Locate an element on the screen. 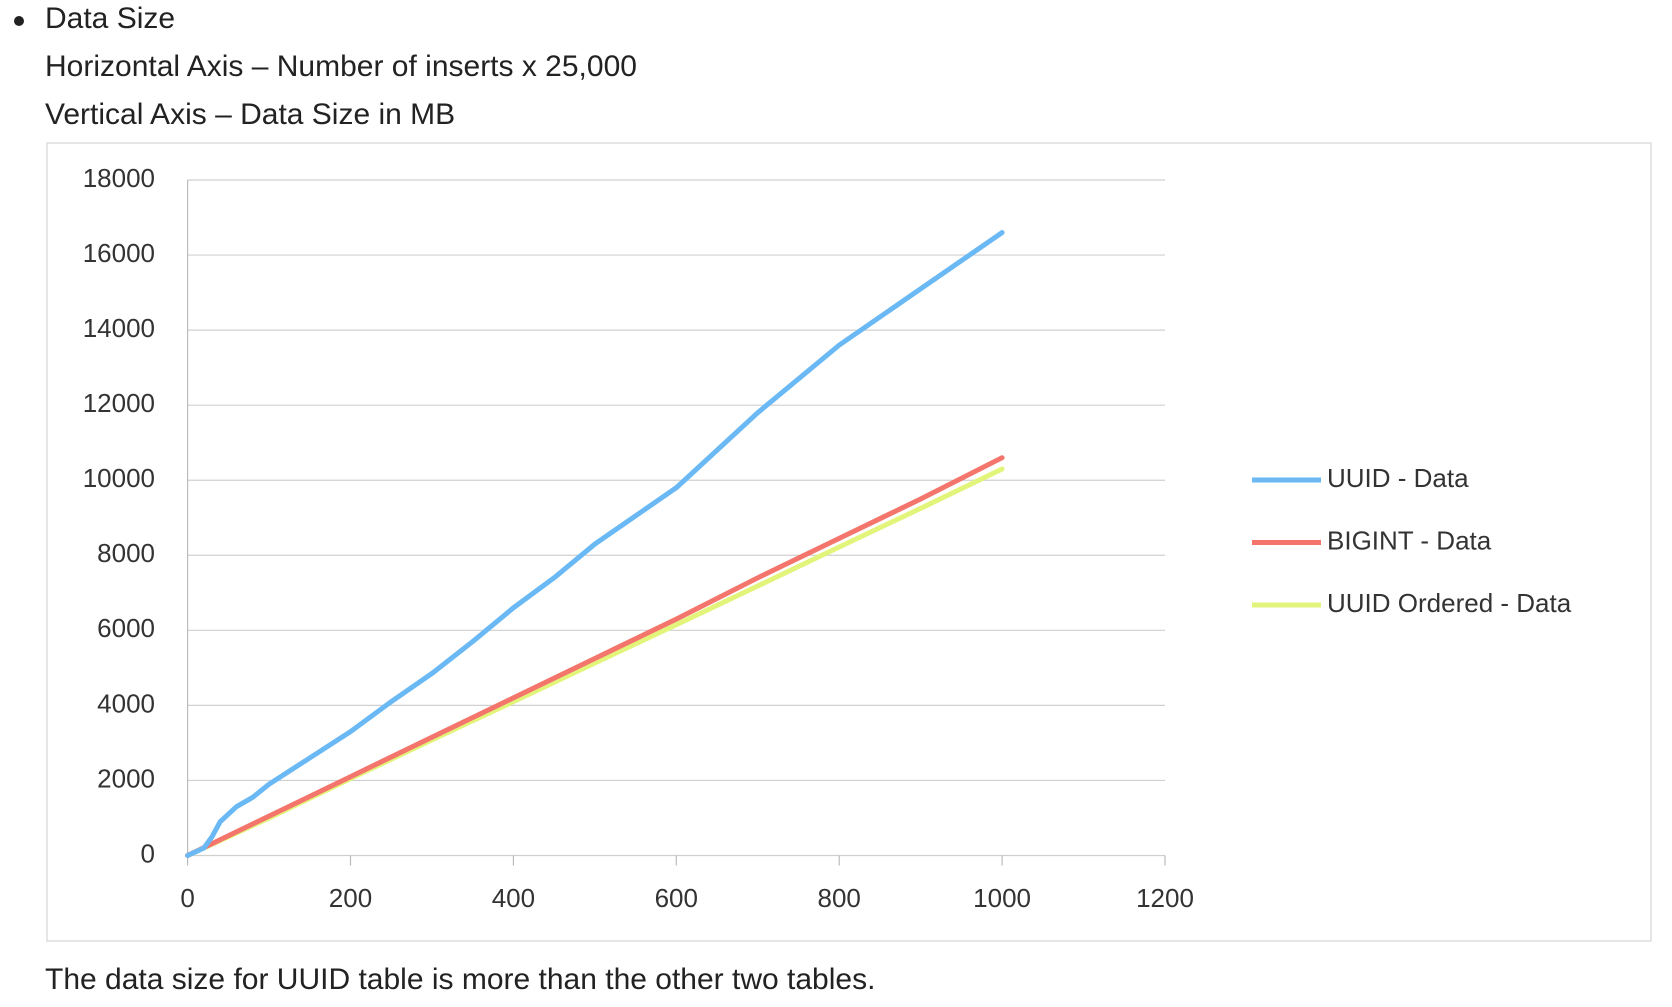  bullet-text: Data Size is located at coordinates (110, 18).